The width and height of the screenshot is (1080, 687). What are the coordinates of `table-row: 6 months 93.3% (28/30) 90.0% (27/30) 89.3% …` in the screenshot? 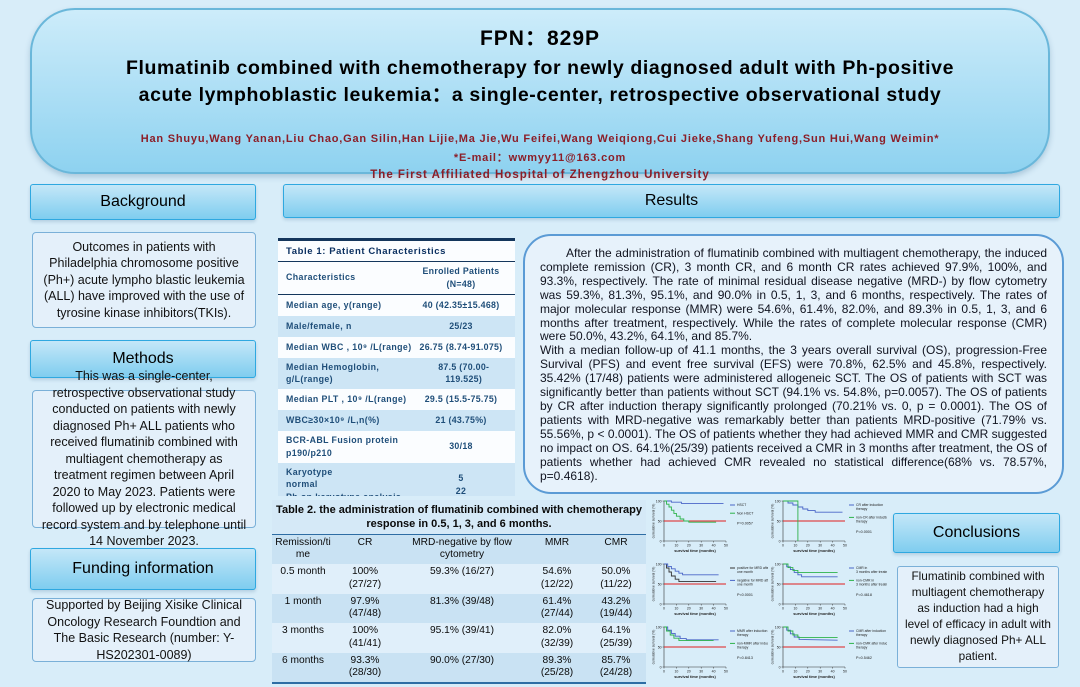 It's located at (459, 667).